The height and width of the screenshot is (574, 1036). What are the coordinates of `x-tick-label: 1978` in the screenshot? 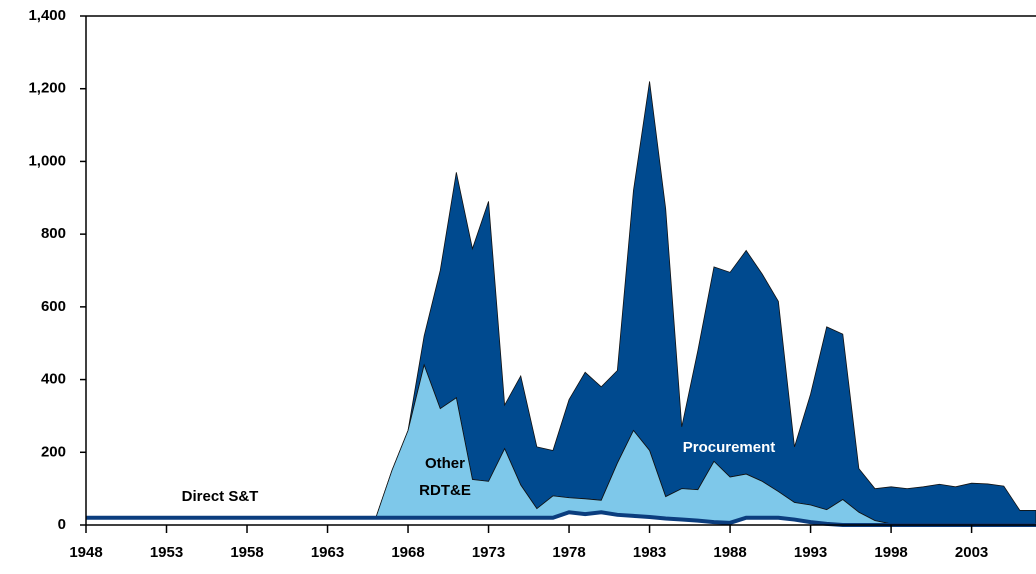 It's located at (568, 552).